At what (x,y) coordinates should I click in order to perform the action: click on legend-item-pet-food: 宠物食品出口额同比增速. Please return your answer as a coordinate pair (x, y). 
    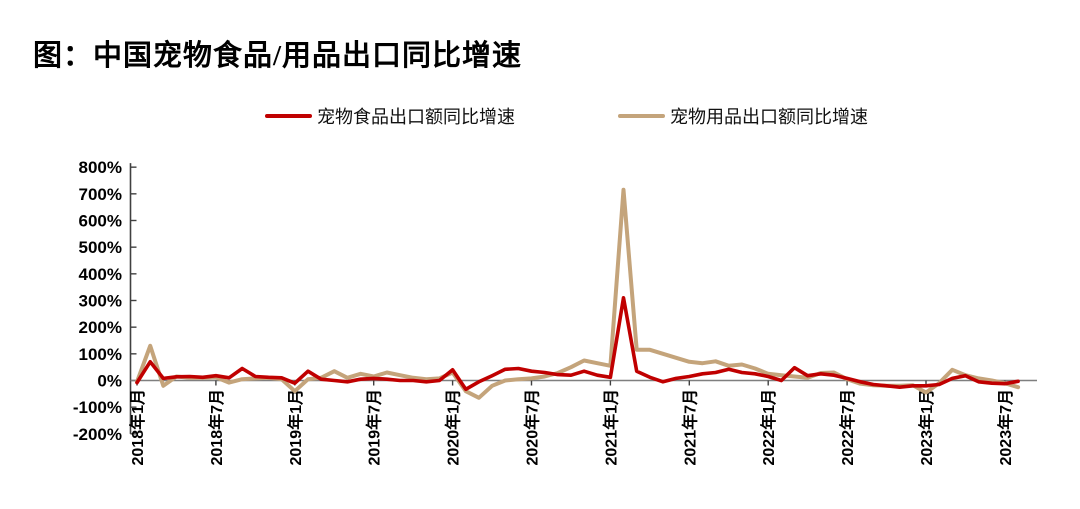
    Looking at the image, I should click on (390, 116).